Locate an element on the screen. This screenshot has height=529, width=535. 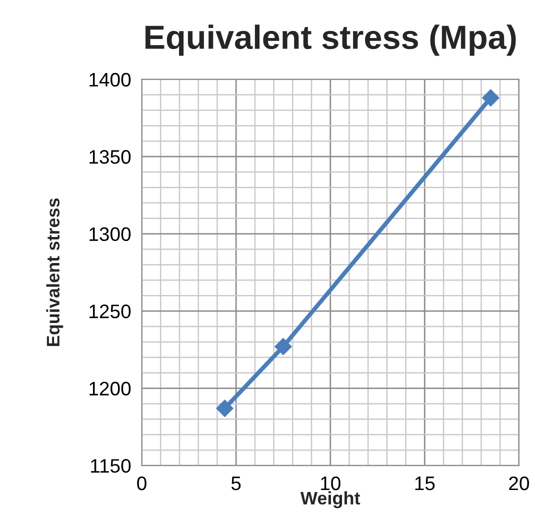
x-tick-label: 5 is located at coordinates (236, 483).